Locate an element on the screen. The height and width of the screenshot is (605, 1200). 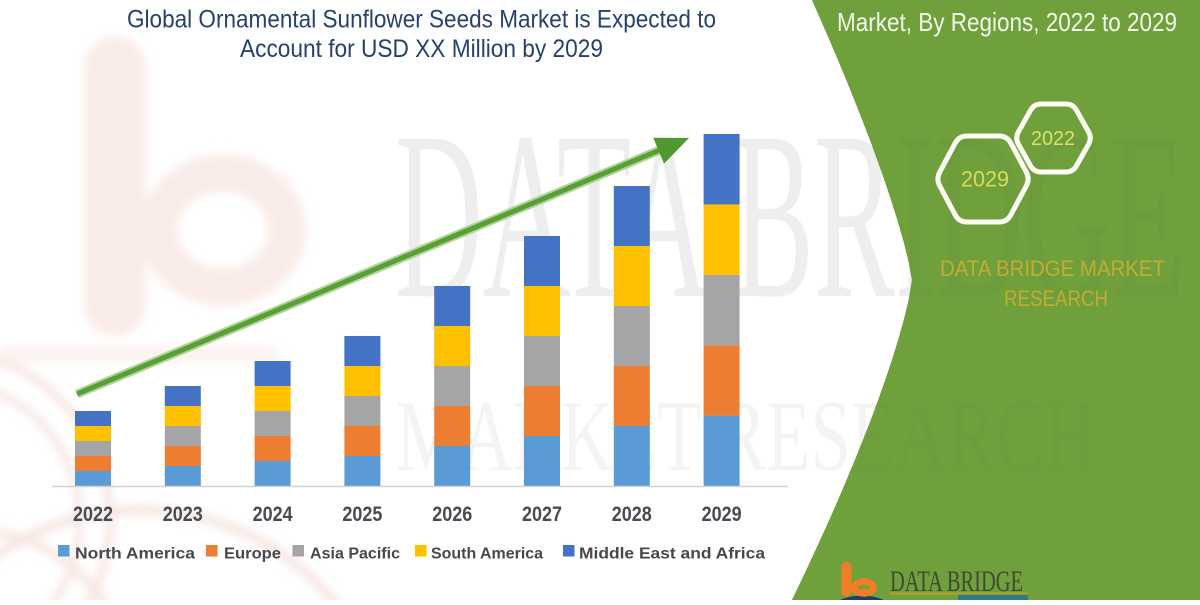
svg-text: Asia Pacific is located at coordinates (355, 554).